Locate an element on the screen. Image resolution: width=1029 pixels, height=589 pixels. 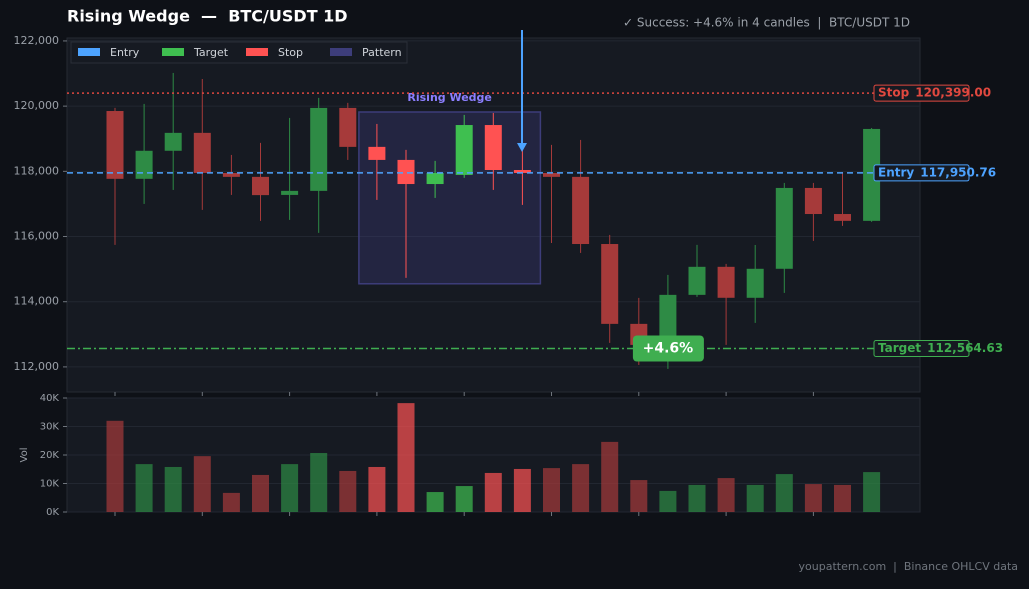
annotation-box is located at coordinates (668, 348).